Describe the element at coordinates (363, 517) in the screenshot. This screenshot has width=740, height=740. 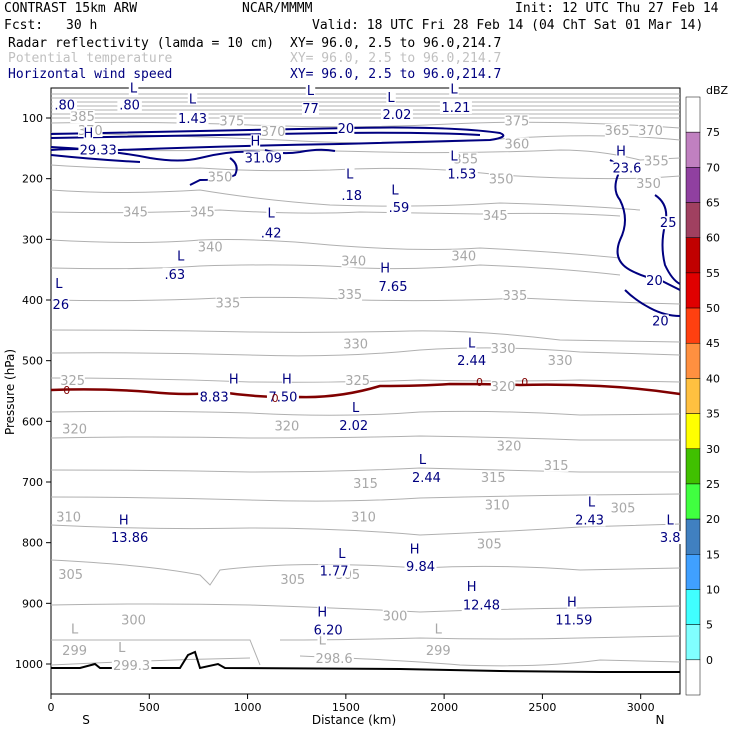
I see `theta-label: 310` at that location.